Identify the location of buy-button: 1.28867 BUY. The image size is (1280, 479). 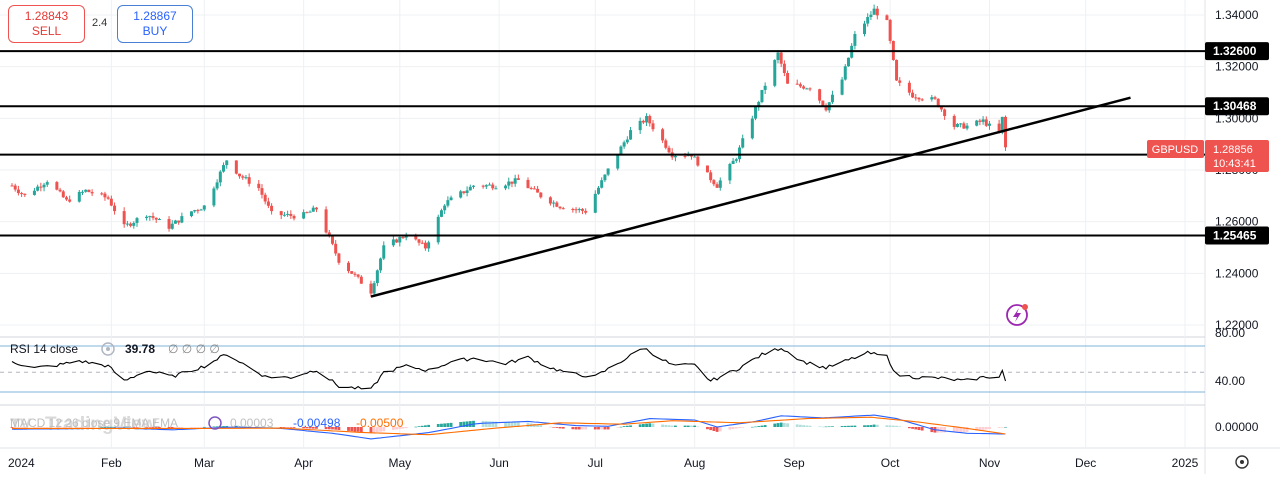
(155, 24).